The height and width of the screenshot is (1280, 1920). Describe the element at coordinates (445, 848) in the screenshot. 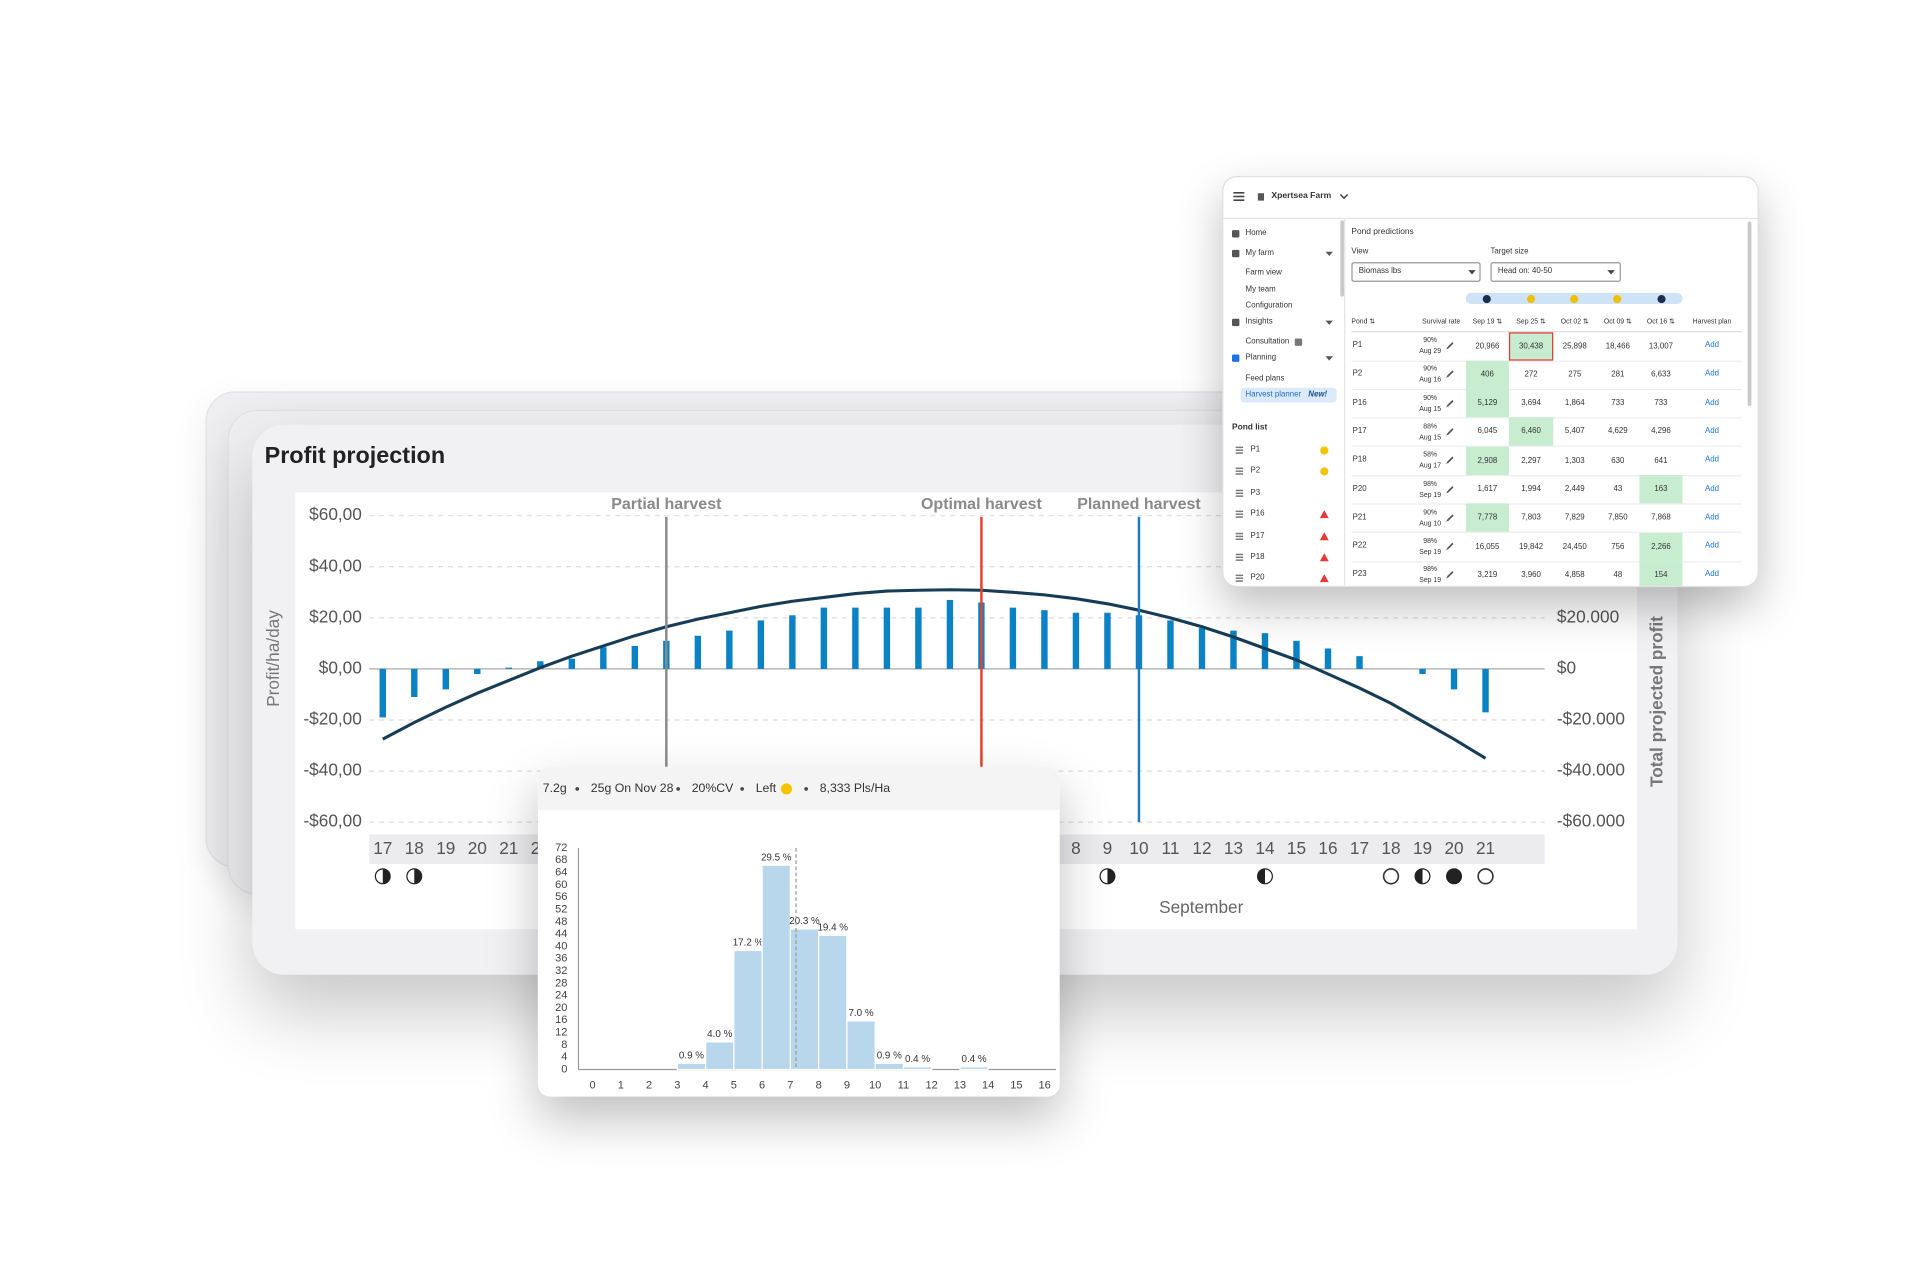

I see `x-tick-label: 19` at that location.